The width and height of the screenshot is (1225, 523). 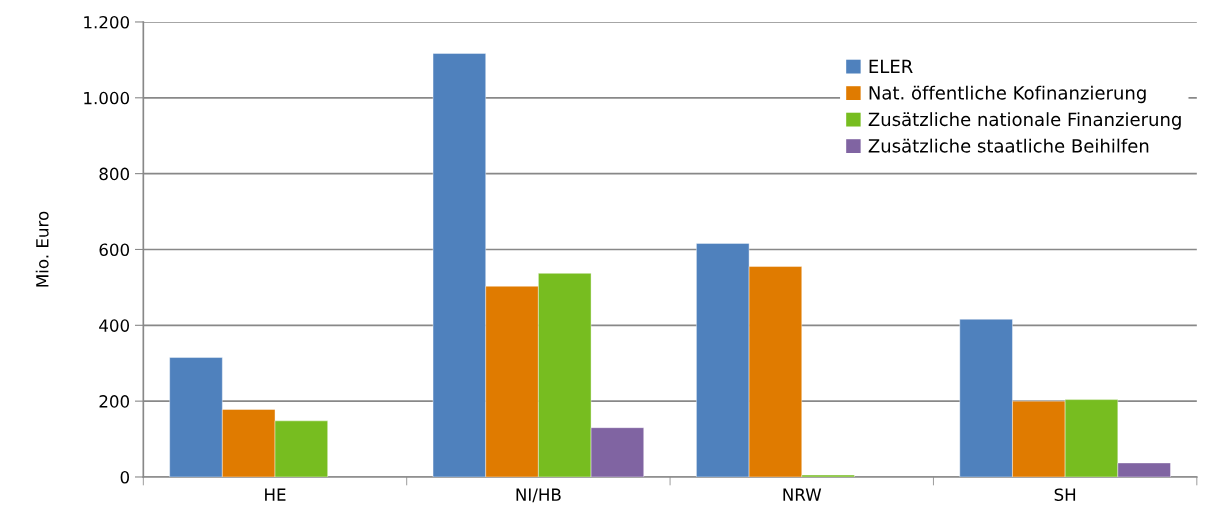 I want to click on x-tick-label: SH, so click(x=1065, y=494).